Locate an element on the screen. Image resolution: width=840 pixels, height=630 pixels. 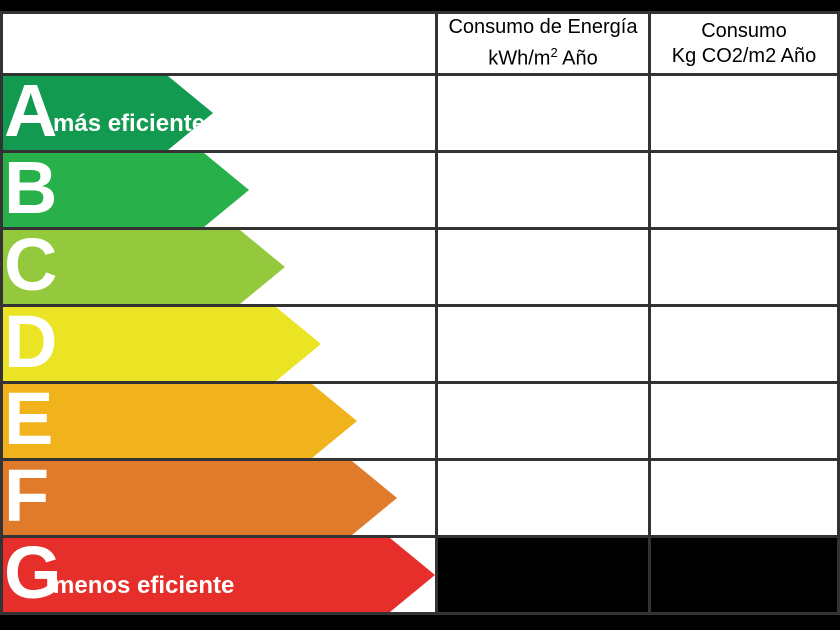
rating-note: más eficiente is located at coordinates (129, 123).